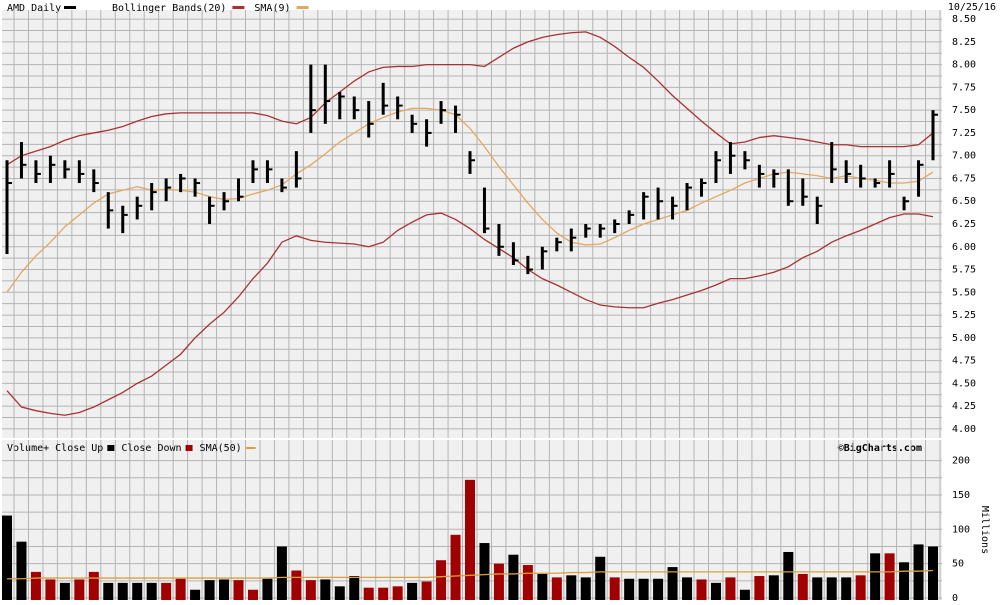 This screenshot has height=605, width=1000. Describe the element at coordinates (221, 448) in the screenshot. I see `legend-label: SMA(50)` at that location.